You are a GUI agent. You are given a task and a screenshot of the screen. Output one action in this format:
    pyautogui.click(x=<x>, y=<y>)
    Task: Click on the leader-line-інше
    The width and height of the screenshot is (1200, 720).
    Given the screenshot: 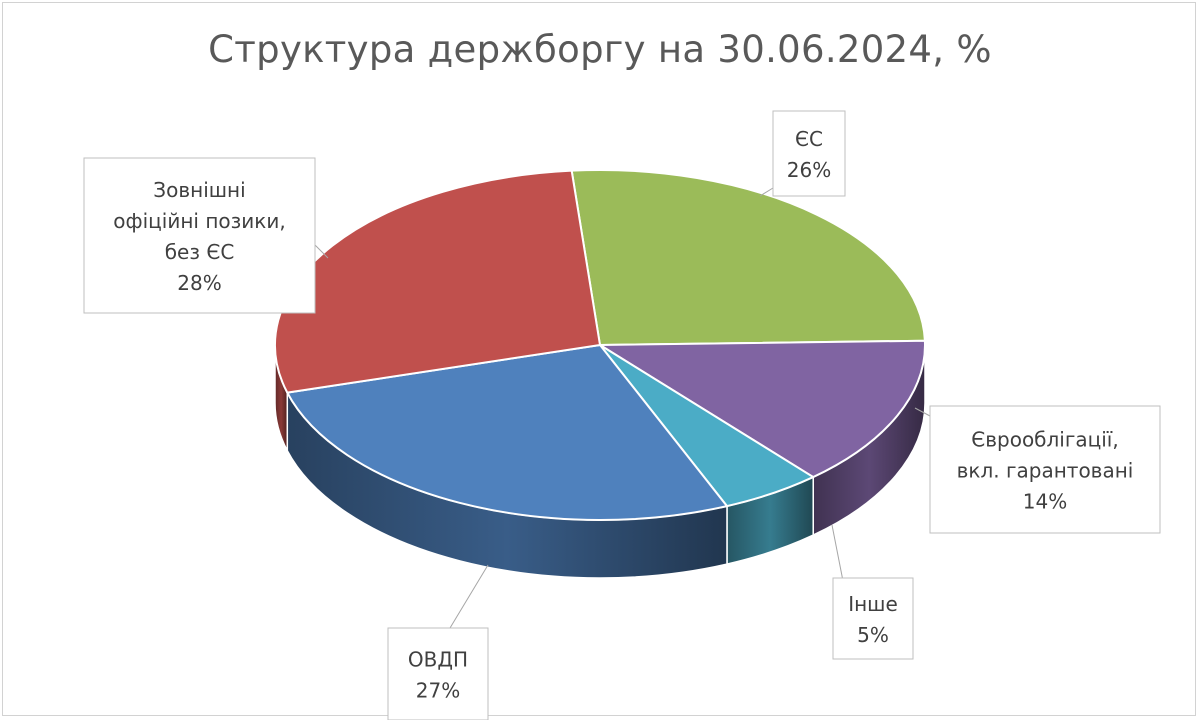 What is the action you would take?
    pyautogui.click(x=837, y=553)
    